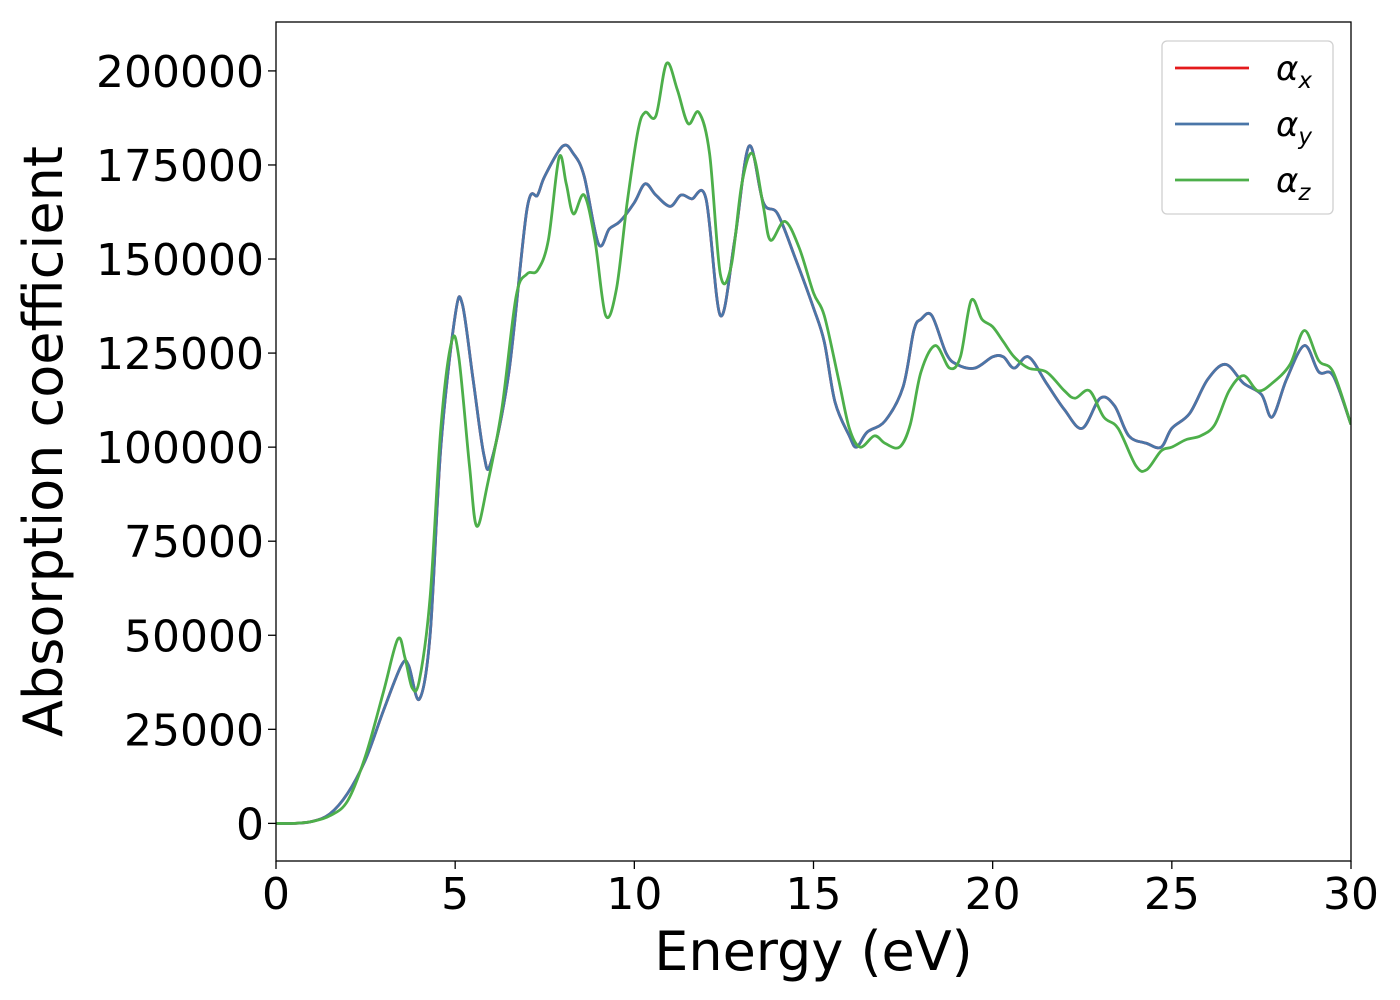  Describe the element at coordinates (993, 894) in the screenshot. I see `x-tick-label: 20` at that location.